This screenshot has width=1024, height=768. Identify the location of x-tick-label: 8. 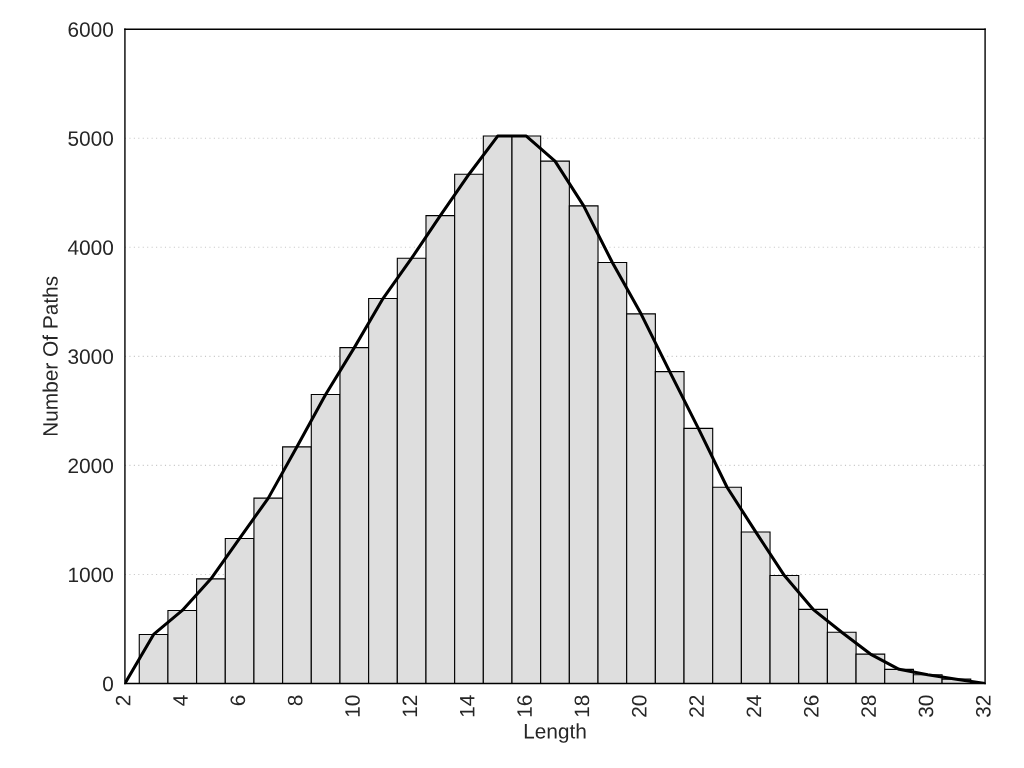
(295, 700).